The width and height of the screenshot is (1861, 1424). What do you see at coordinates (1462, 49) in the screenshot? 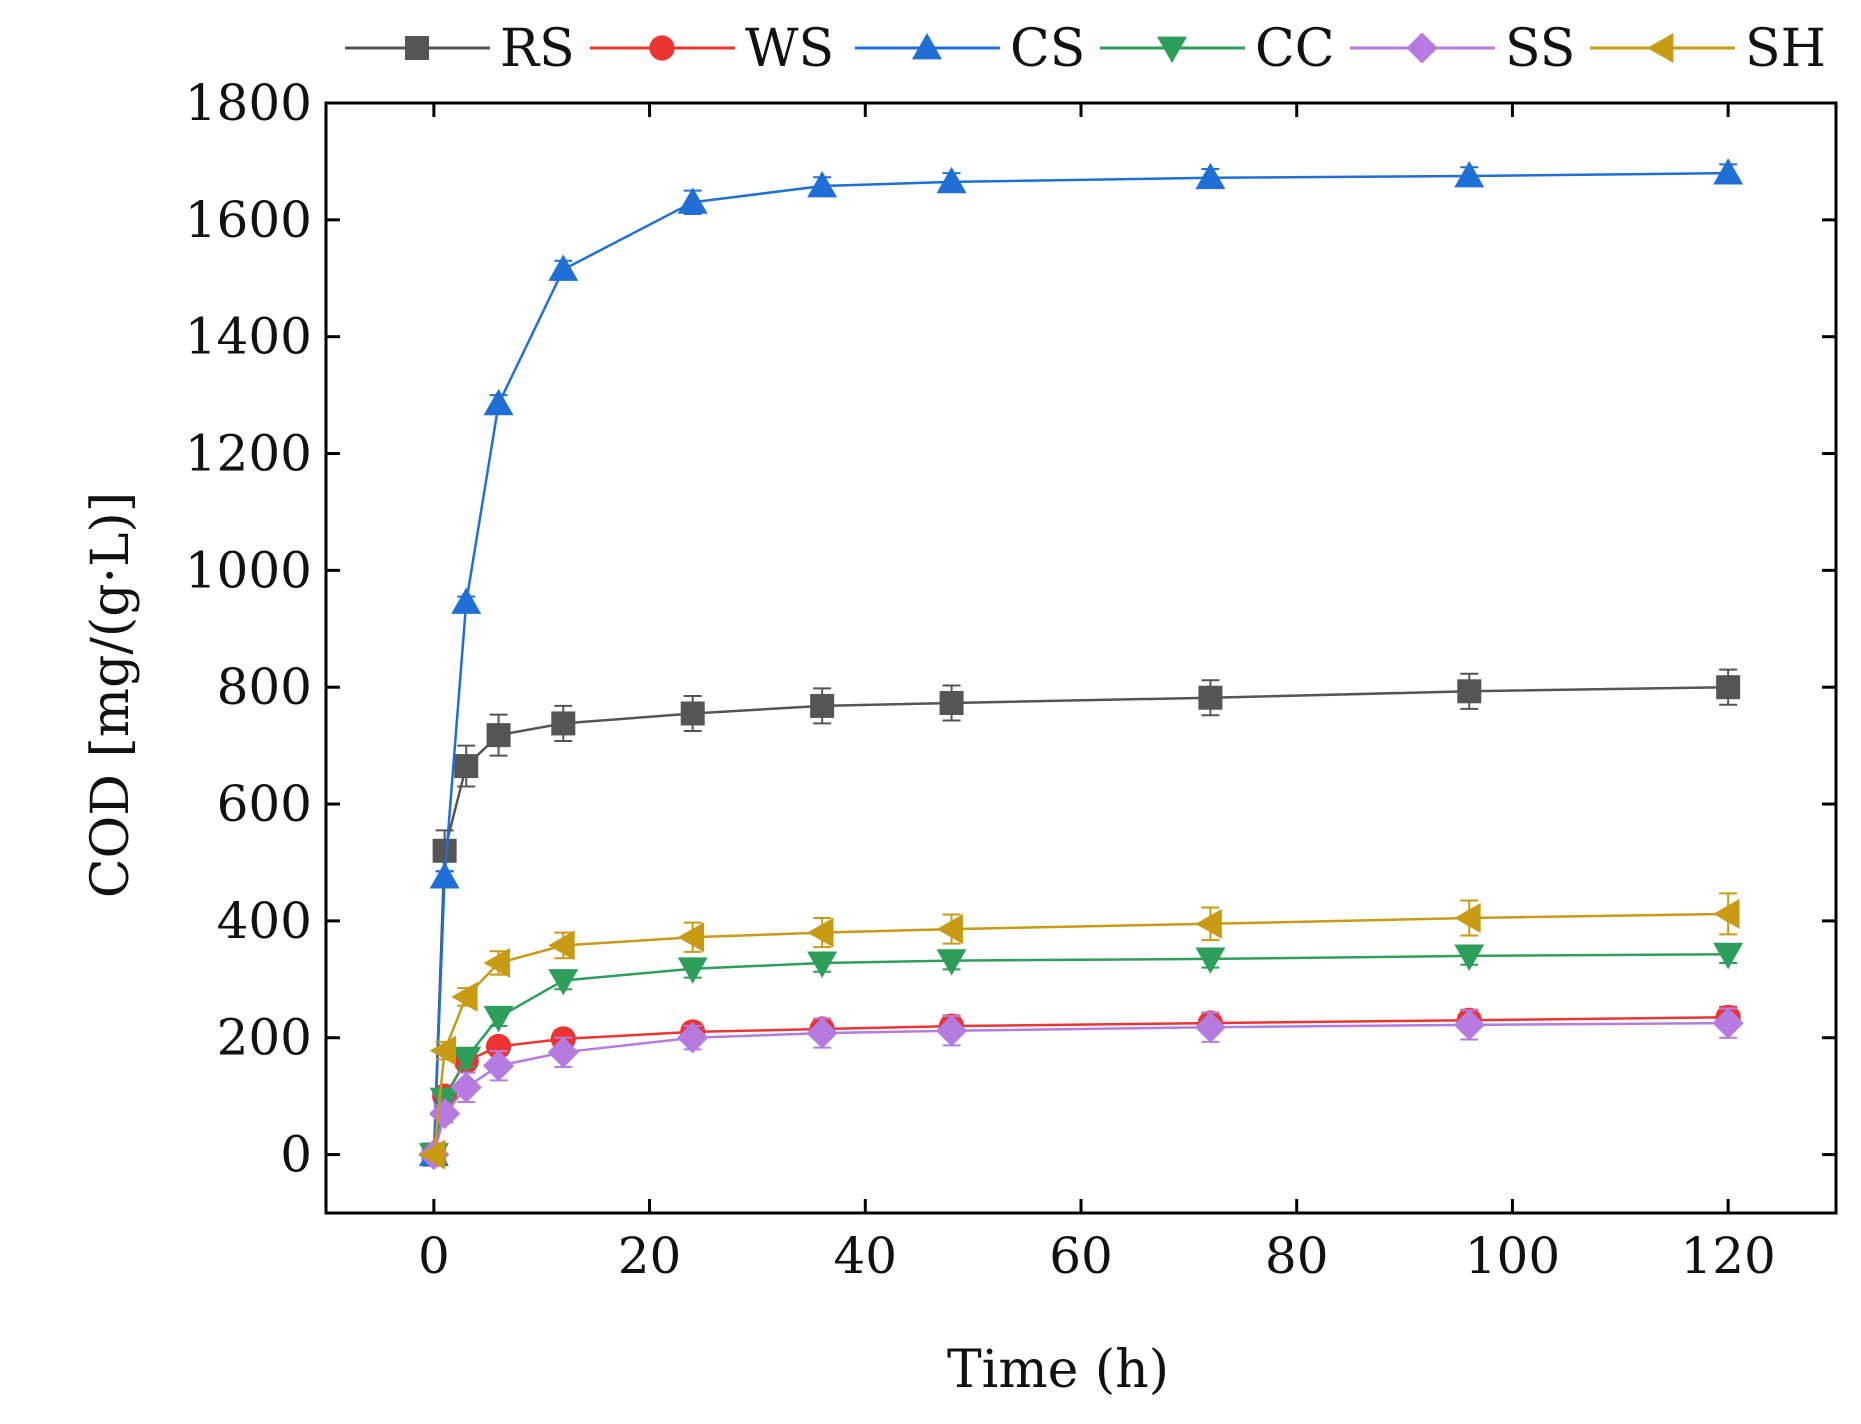
I see `legend-item-ss: SS` at bounding box center [1462, 49].